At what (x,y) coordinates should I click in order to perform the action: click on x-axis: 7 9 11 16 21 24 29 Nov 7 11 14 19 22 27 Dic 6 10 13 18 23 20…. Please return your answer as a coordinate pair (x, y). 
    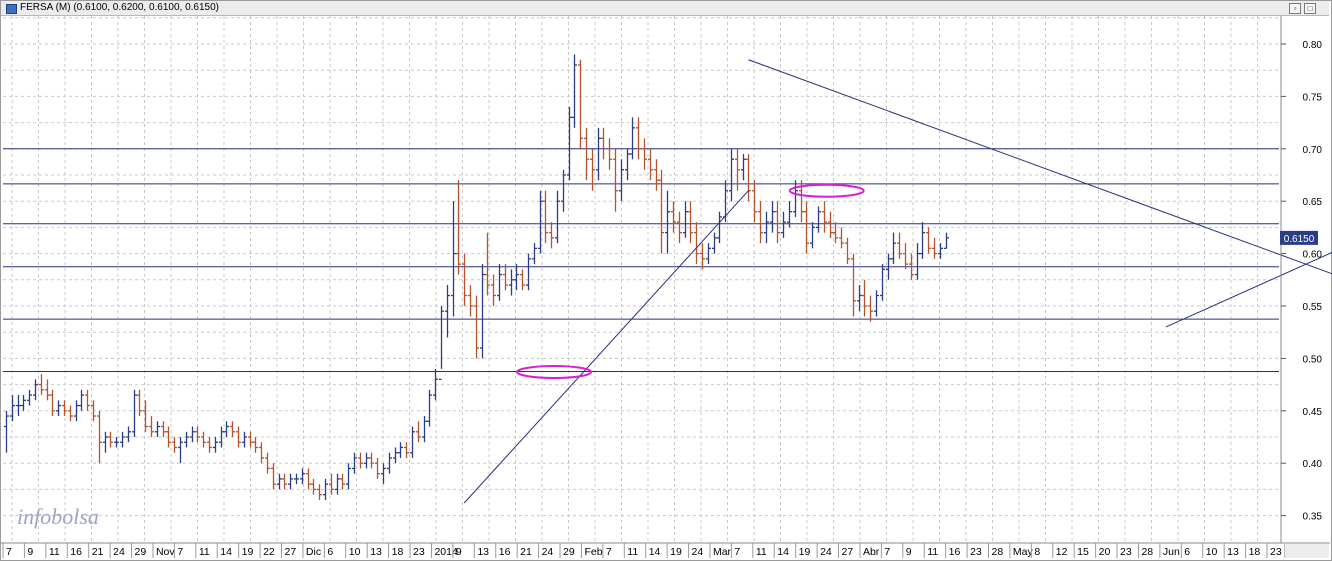
    Looking at the image, I should click on (642, 550).